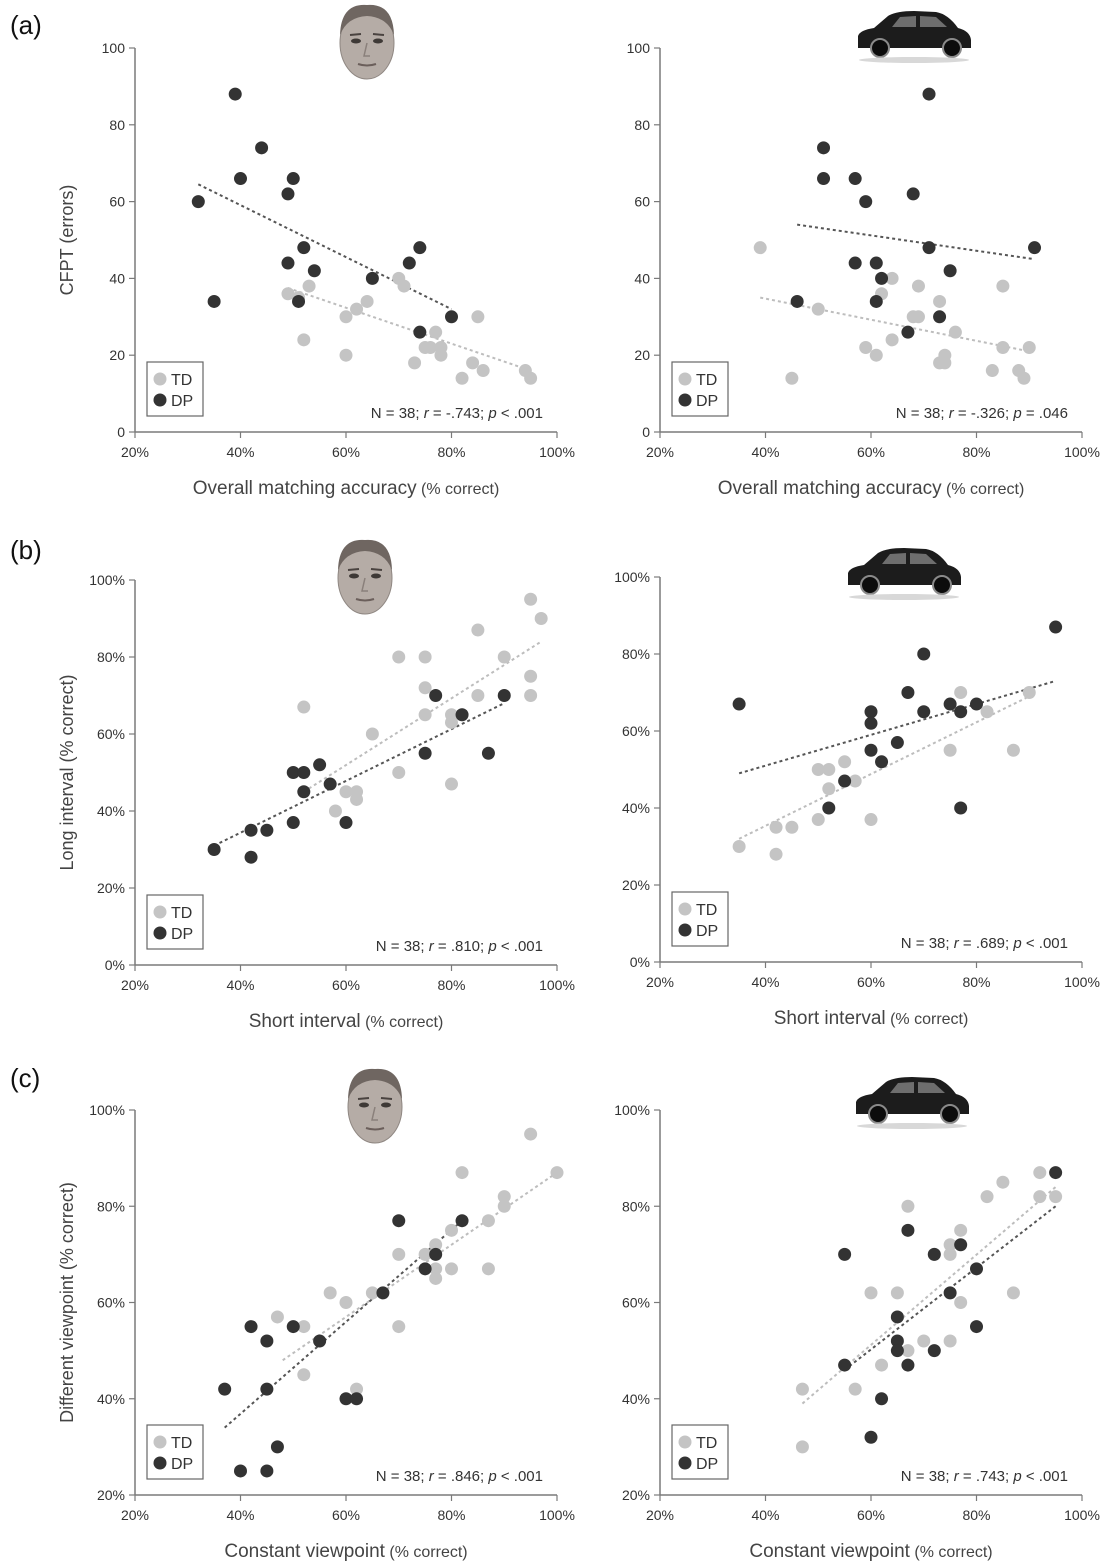 The width and height of the screenshot is (1108, 1562). I want to click on y-tick-label: 0%, so click(640, 962).